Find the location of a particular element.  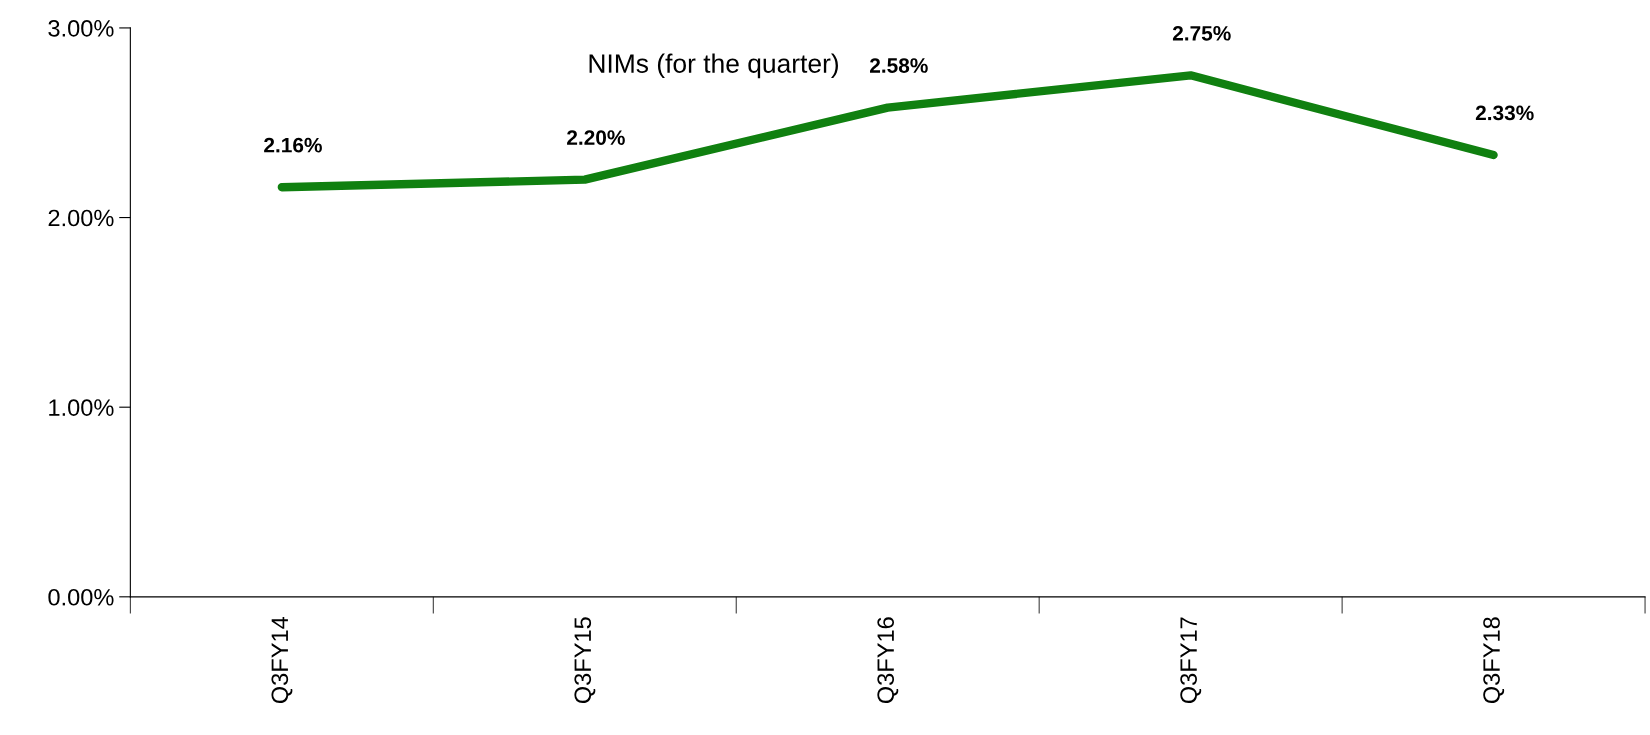

data-label: 2.58% is located at coordinates (899, 65).